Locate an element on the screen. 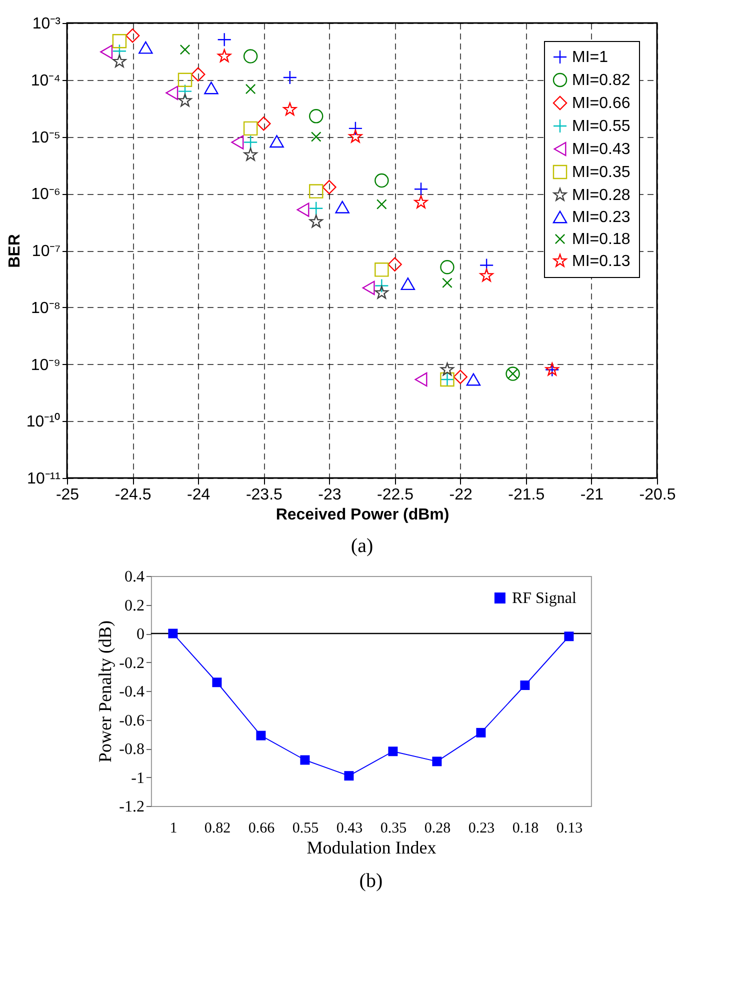  x-axis-title: Modulation Index is located at coordinates (371, 848).